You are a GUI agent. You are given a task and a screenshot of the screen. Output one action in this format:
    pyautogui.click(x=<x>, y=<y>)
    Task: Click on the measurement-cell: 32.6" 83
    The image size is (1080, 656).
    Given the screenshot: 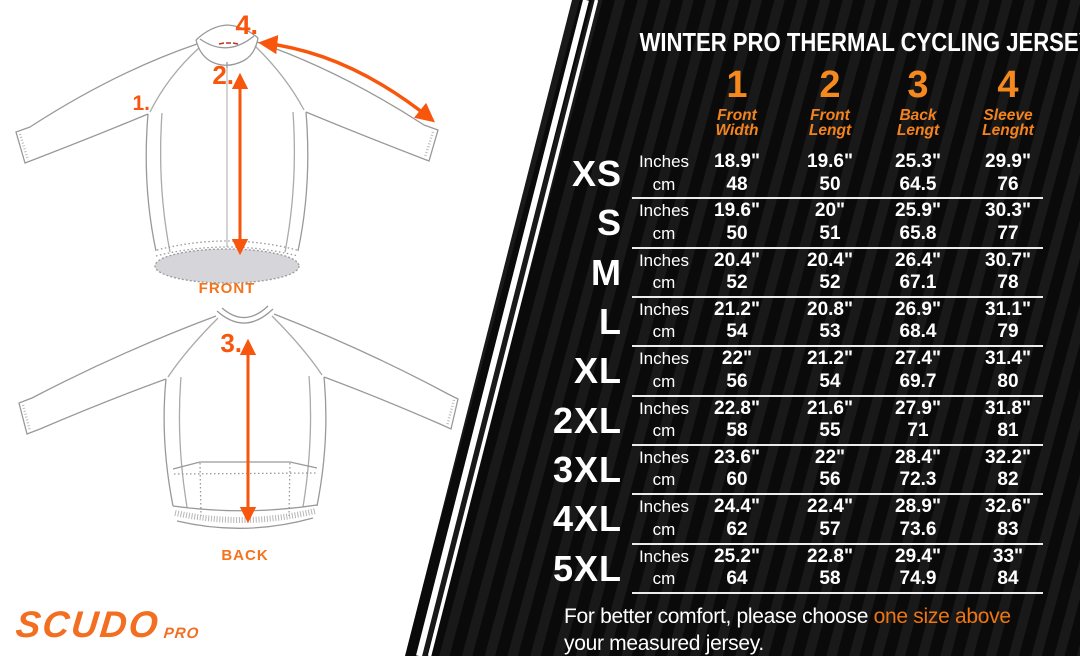 What is the action you would take?
    pyautogui.click(x=1008, y=518)
    